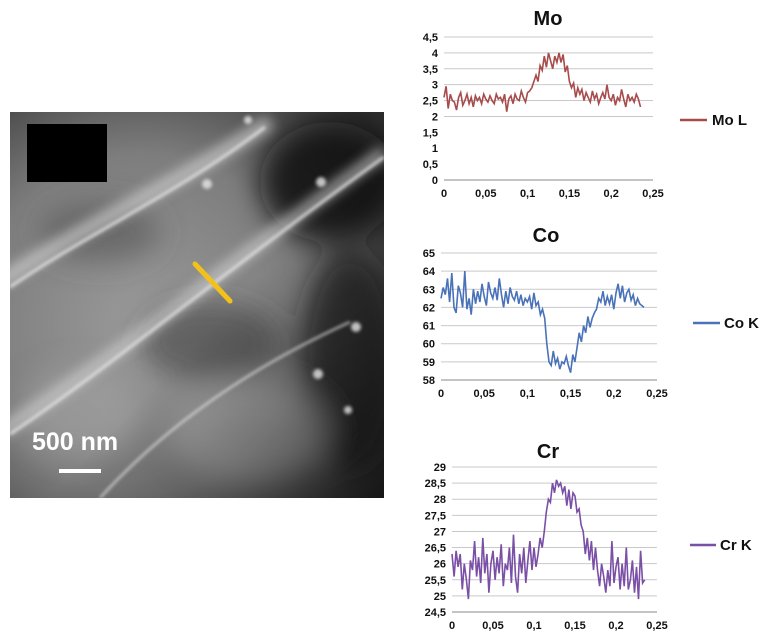 The width and height of the screenshot is (763, 637). Describe the element at coordinates (435, 484) in the screenshot. I see `cr-y-tick-label: 28,5` at that location.